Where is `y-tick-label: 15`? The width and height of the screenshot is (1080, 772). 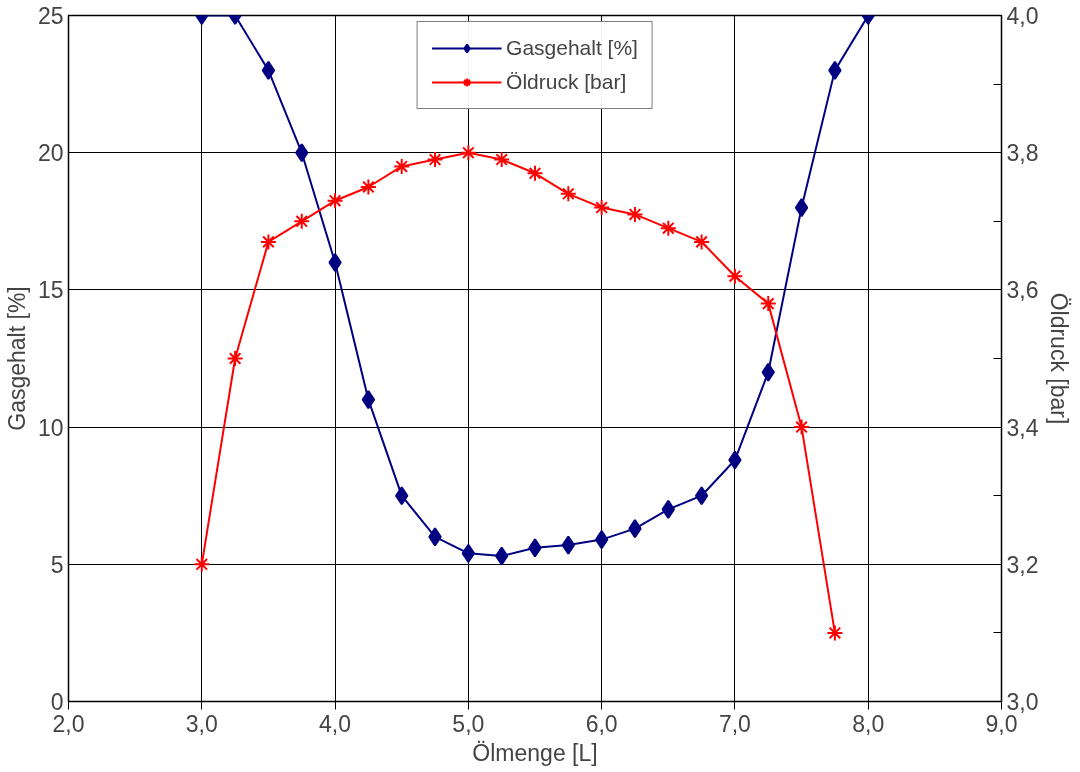 y-tick-label: 15 is located at coordinates (50, 290).